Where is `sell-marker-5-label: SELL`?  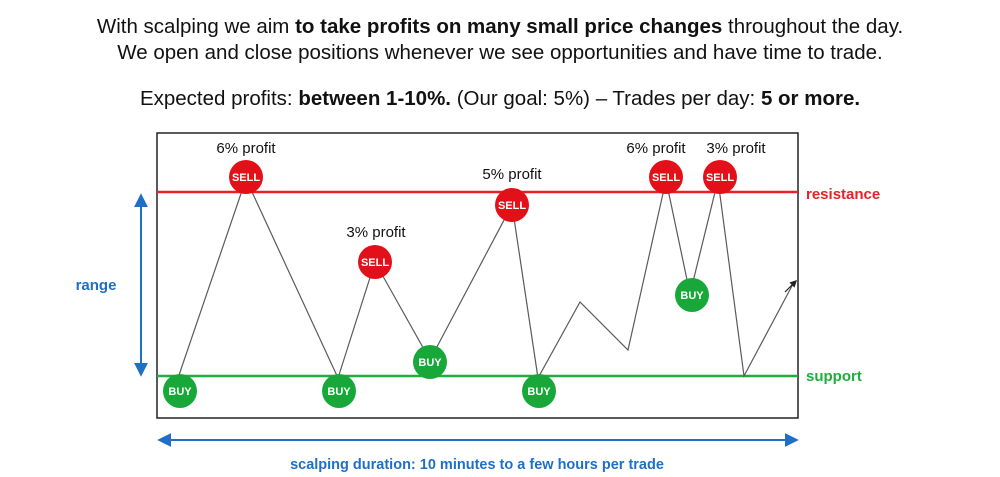 sell-marker-5-label: SELL is located at coordinates (720, 178).